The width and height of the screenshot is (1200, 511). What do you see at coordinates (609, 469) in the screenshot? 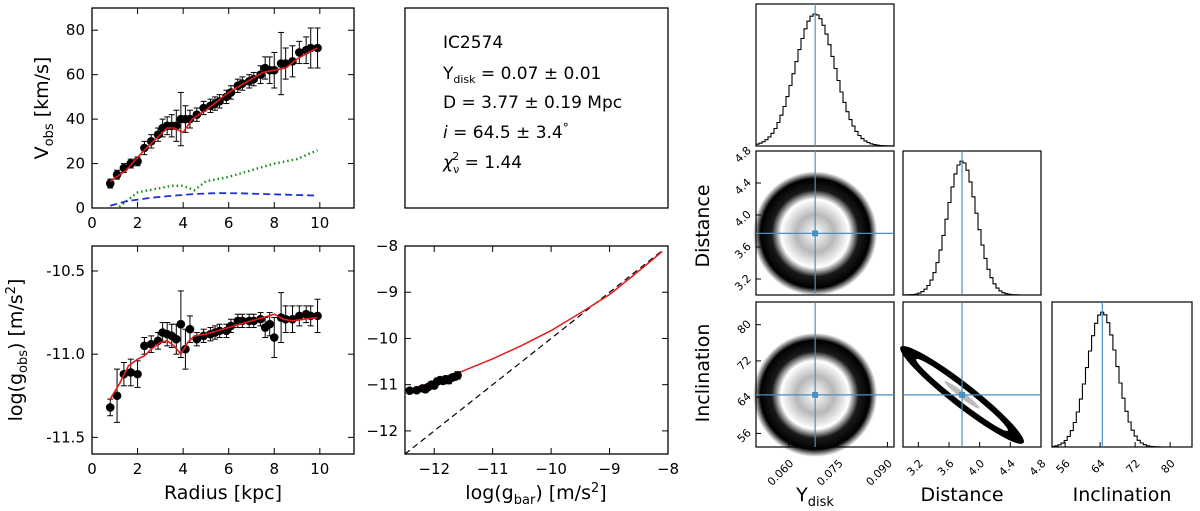
I see `x-tick-label: −9` at bounding box center [609, 469].